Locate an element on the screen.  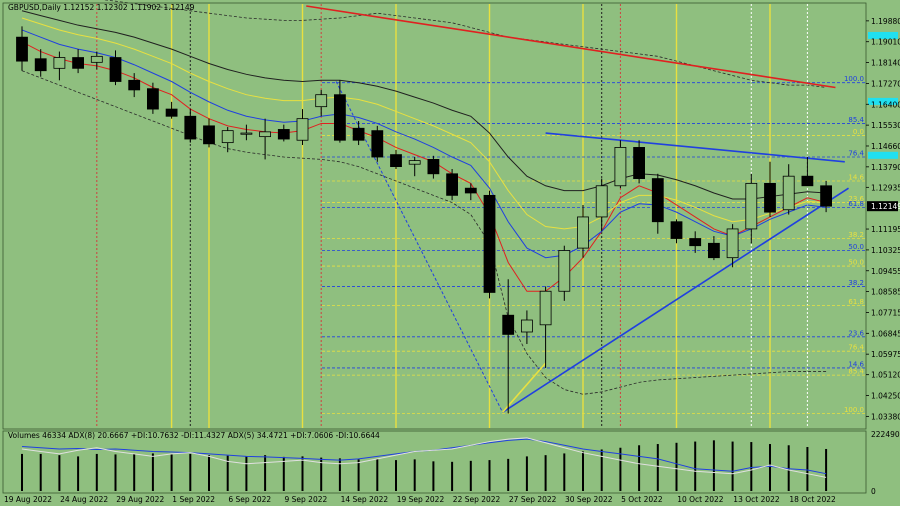
time-tick-label: 5 Oct 2022 is located at coordinates (642, 499).